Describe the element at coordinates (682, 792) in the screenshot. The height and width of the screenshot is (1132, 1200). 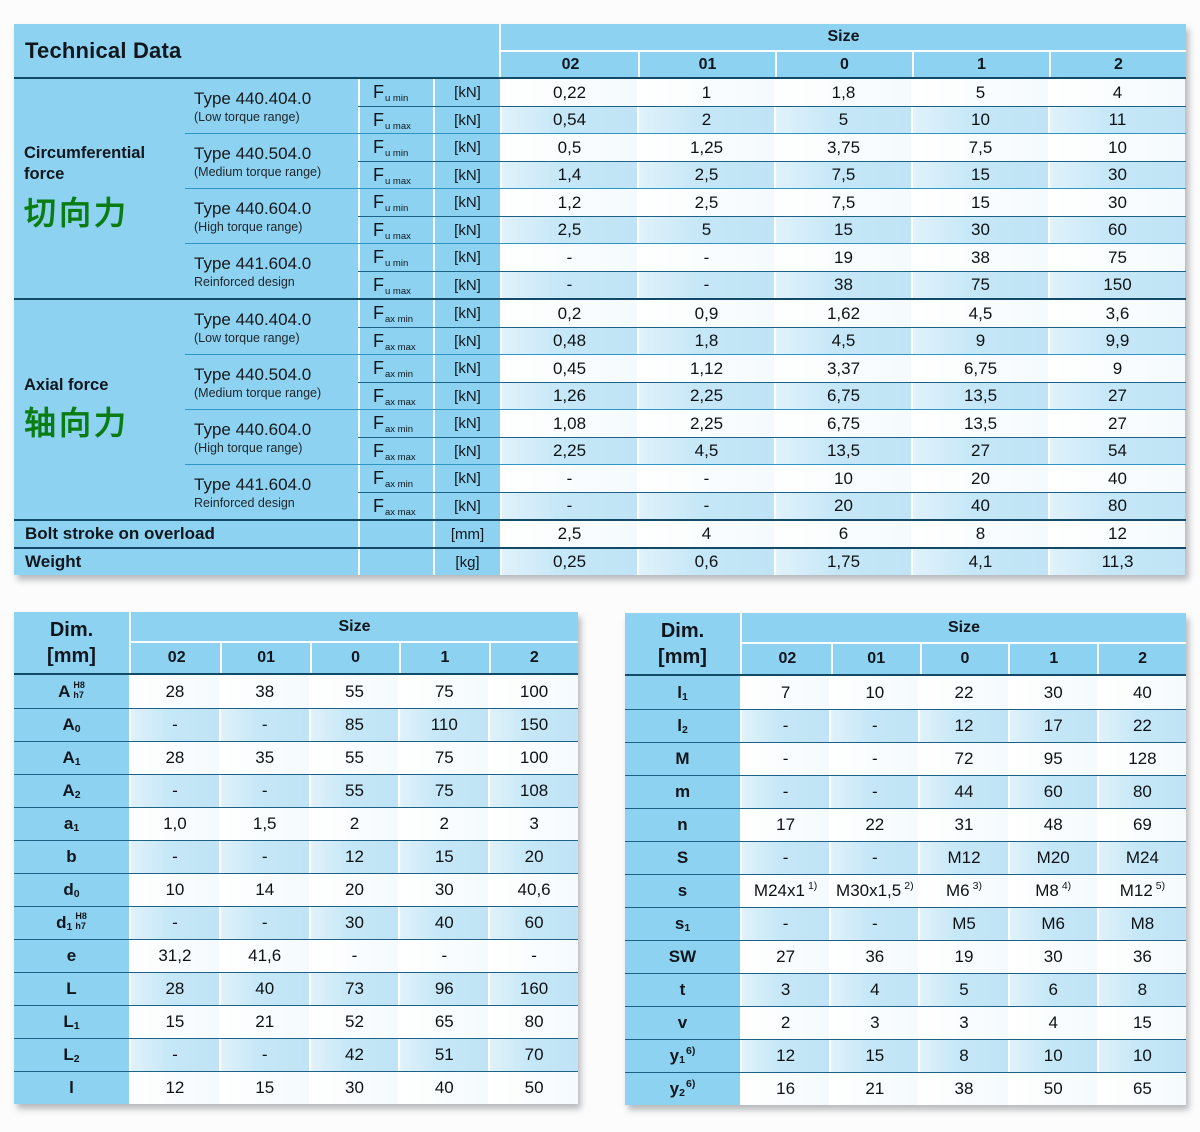
I see `dimension-label: m` at that location.